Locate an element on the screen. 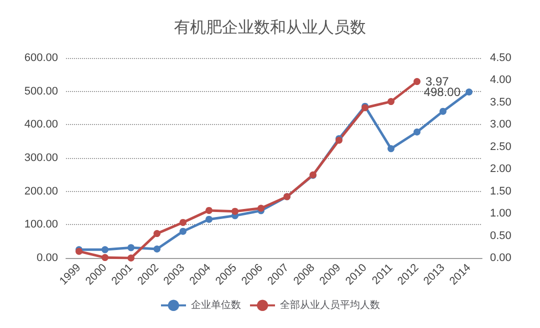 The width and height of the screenshot is (540, 328). y2-tick-label: 2.00 is located at coordinates (501, 169).